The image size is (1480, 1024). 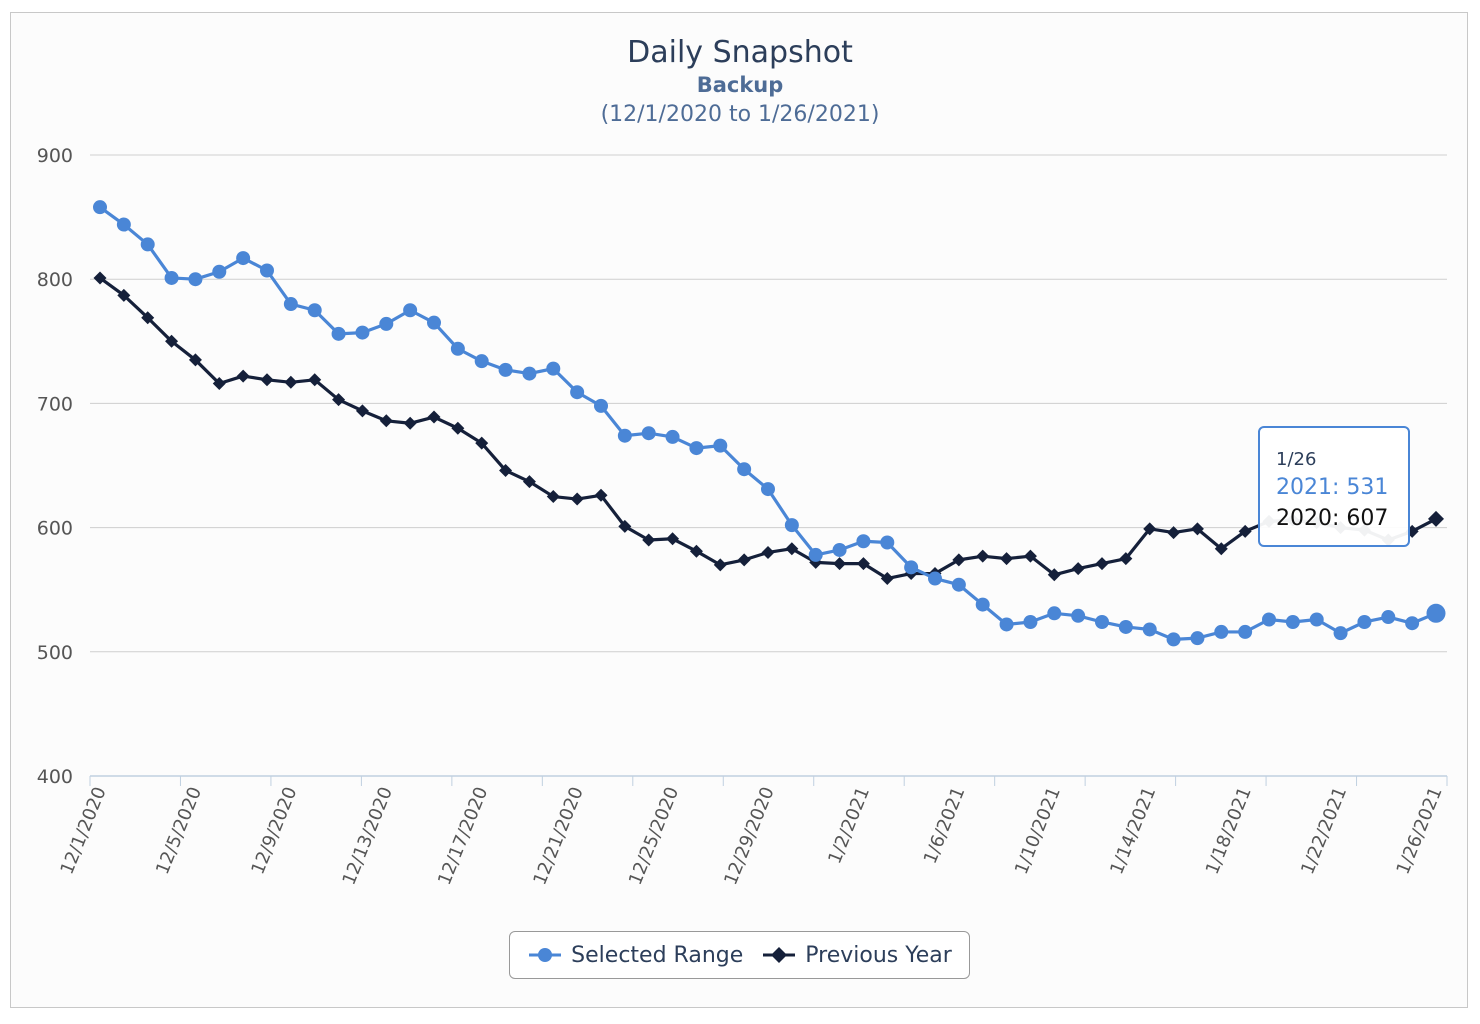 I want to click on x-tick-label: 1/26/2021, so click(x=1420, y=830).